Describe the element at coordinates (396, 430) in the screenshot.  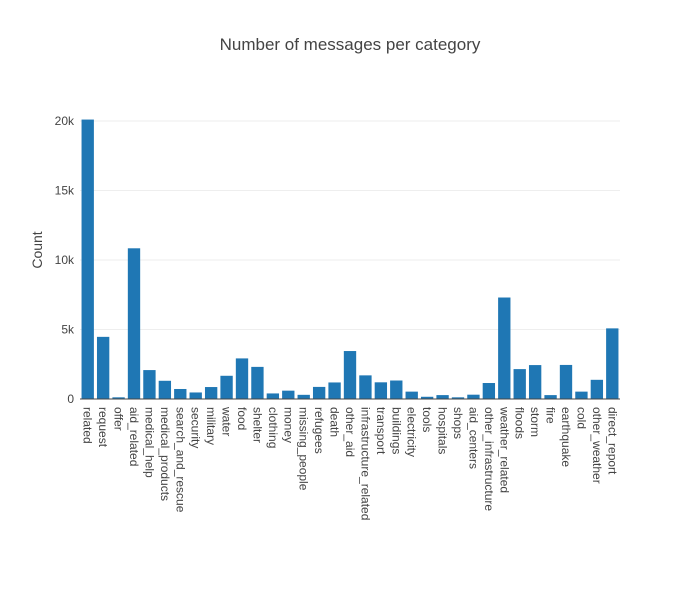
I see `x-tick-label: buildings` at that location.